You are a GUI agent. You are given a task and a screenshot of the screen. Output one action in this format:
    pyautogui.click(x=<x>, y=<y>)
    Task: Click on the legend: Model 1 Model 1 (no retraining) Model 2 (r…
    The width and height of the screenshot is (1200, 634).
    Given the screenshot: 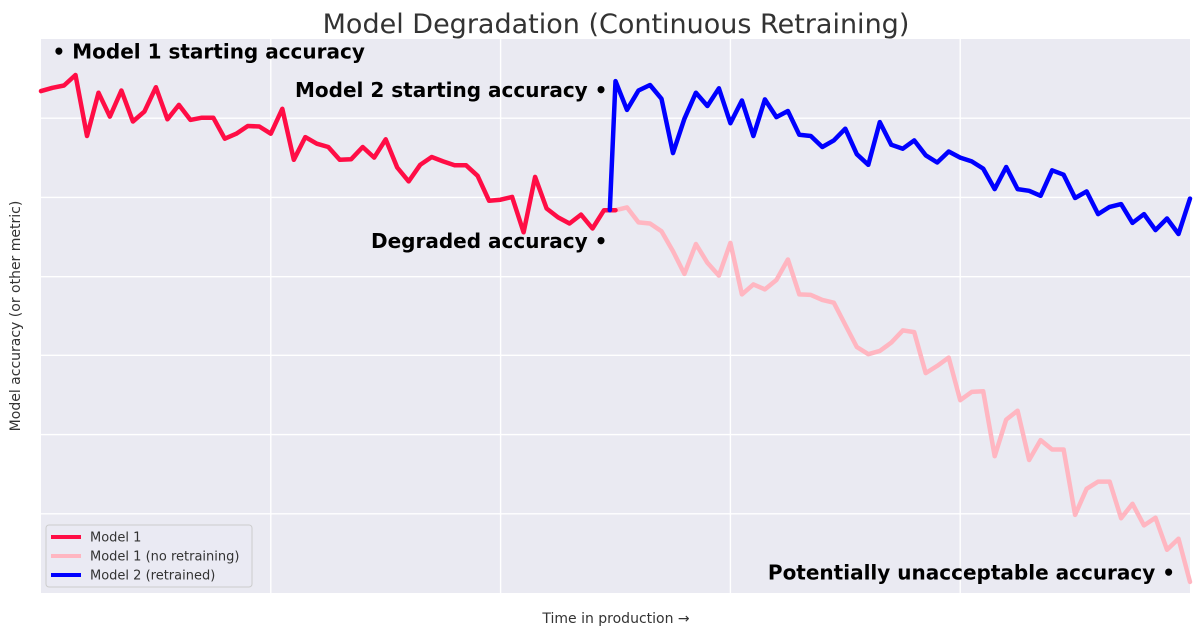 What is the action you would take?
    pyautogui.click(x=149, y=556)
    